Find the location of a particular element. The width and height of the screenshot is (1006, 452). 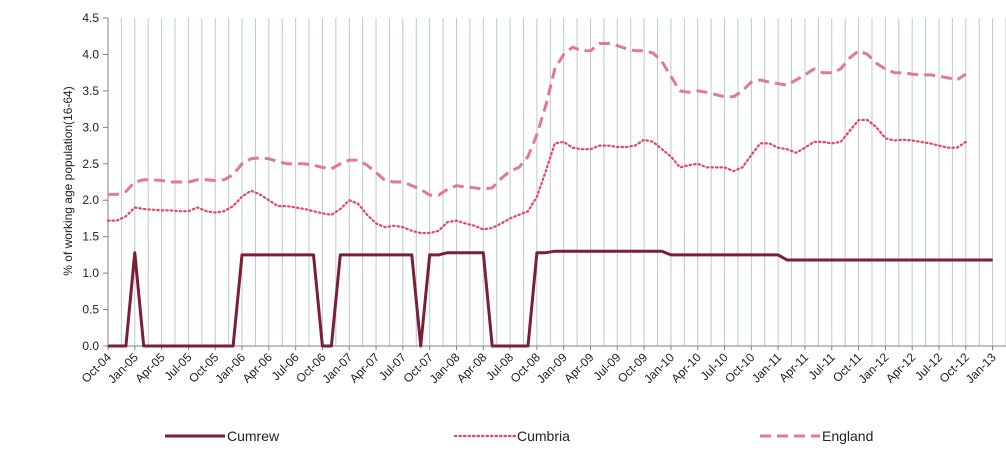

y-tick-label: 2.0 is located at coordinates (90, 200).